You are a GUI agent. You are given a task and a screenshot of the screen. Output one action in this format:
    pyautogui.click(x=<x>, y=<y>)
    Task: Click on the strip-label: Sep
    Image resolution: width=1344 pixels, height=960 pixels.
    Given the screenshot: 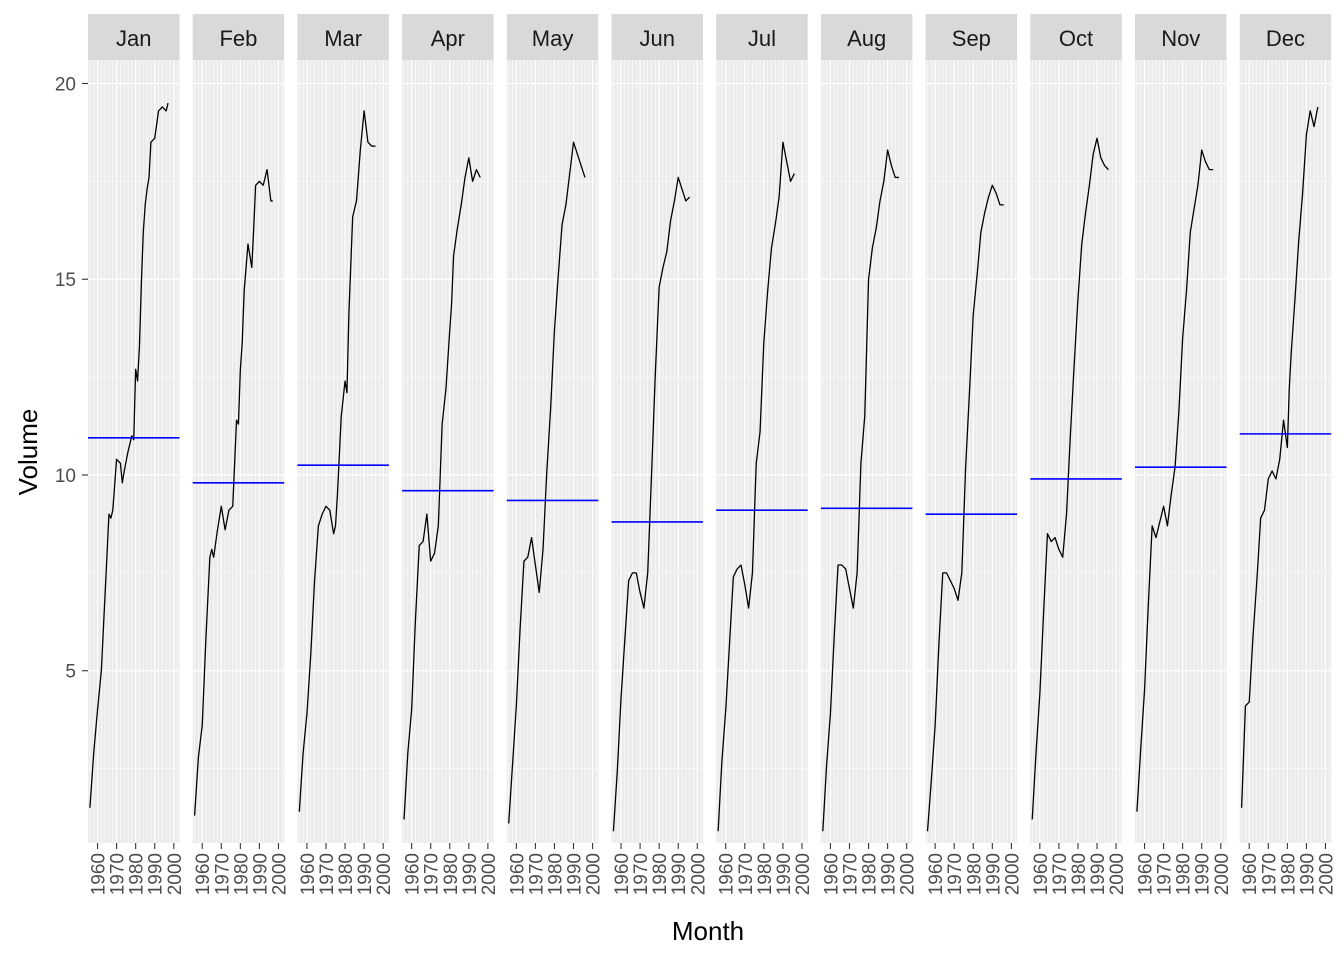 What is the action you would take?
    pyautogui.click(x=971, y=38)
    